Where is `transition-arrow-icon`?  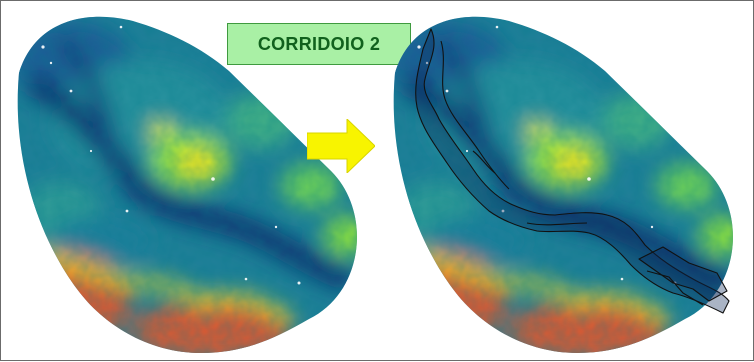
transition-arrow-icon is located at coordinates (341, 146).